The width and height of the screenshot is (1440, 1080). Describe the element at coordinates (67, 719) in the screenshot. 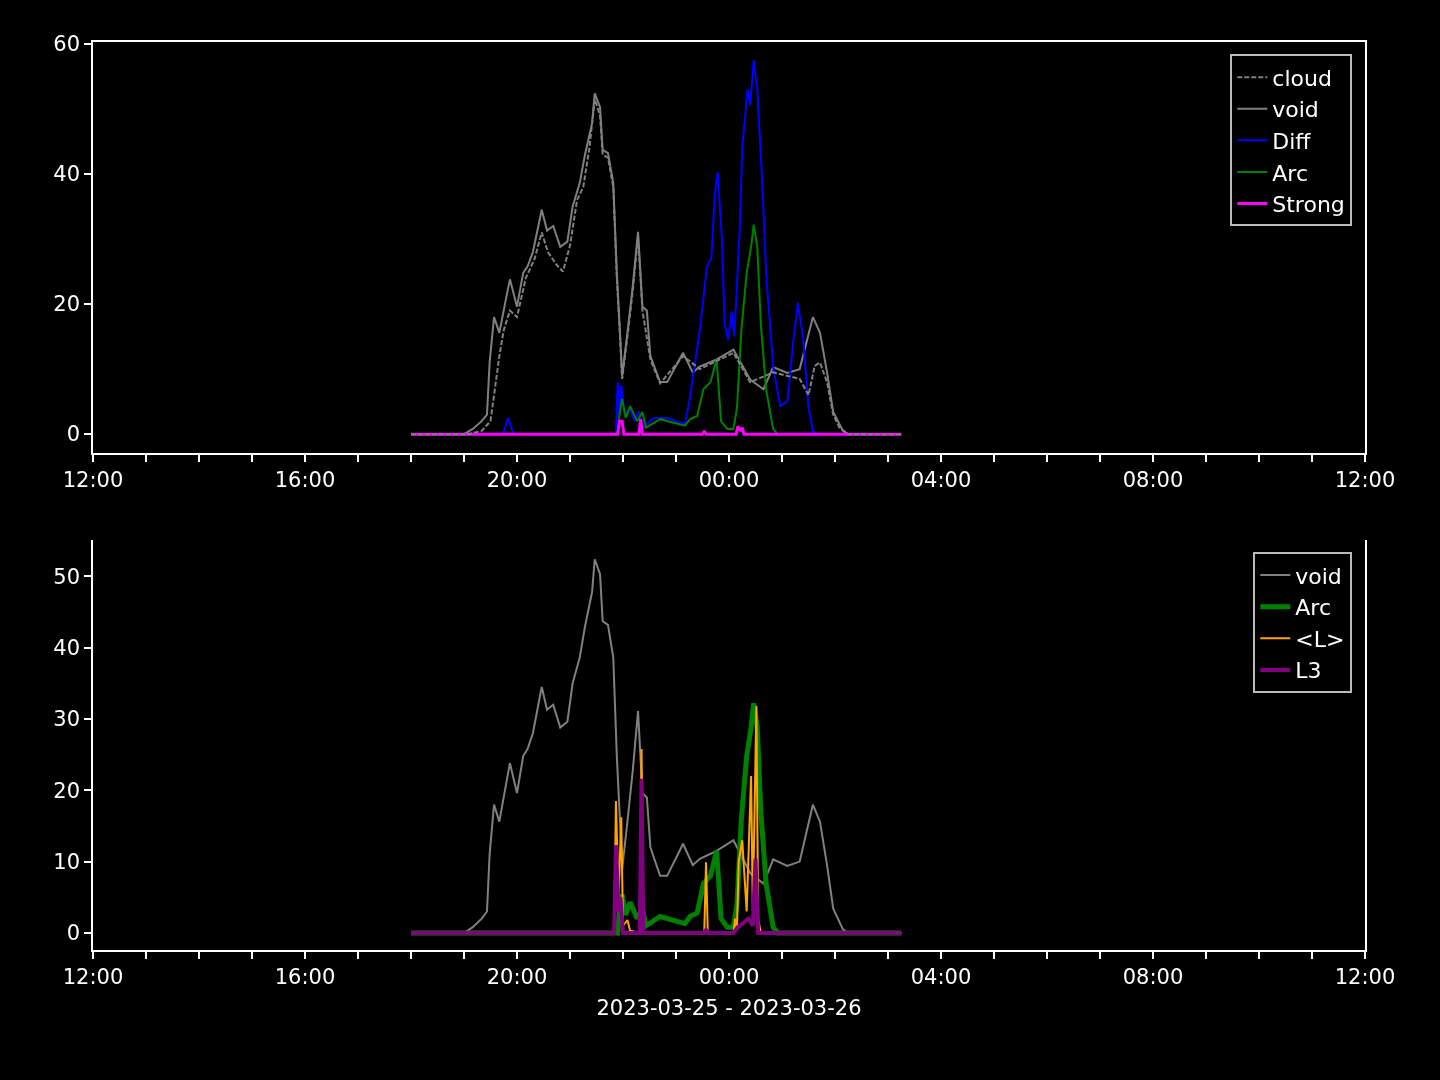

I see `y-tick-label: 30` at that location.